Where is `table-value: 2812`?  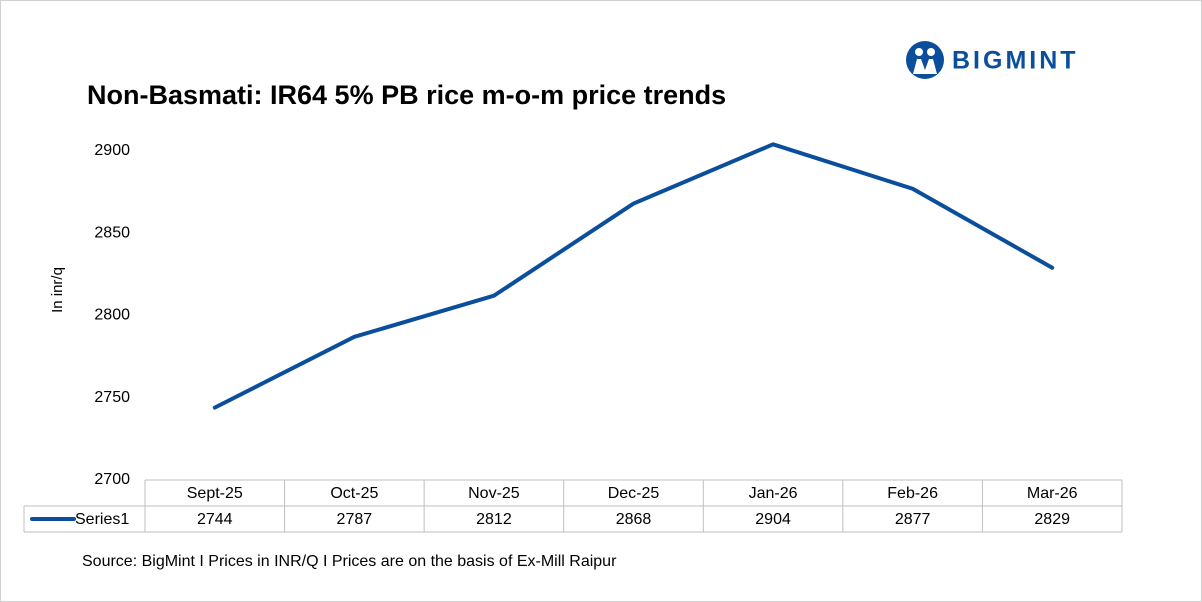
table-value: 2812 is located at coordinates (494, 519).